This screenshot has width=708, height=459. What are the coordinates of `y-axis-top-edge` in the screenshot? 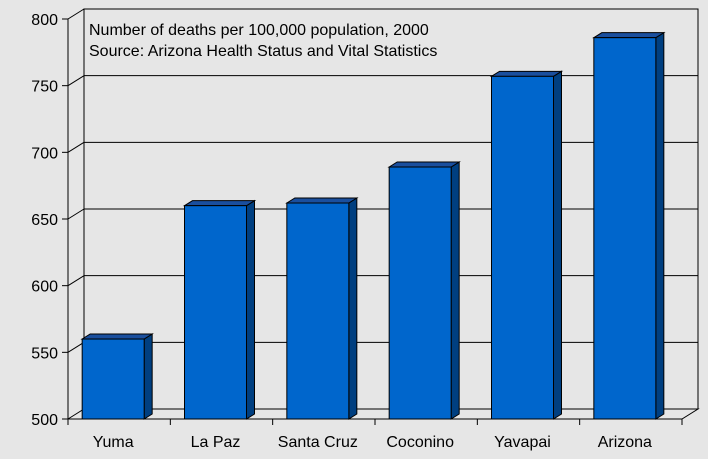 It's located at (76, 14).